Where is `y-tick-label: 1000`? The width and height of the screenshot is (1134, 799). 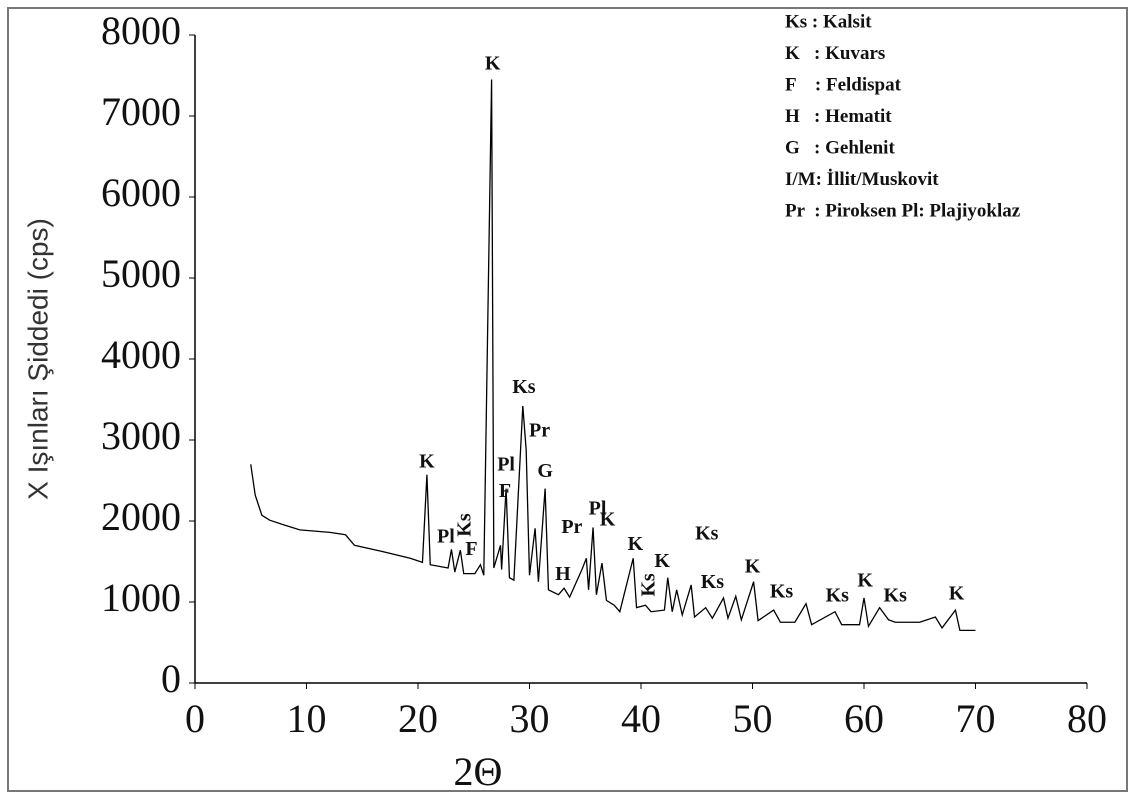 y-tick-label: 1000 is located at coordinates (141, 597).